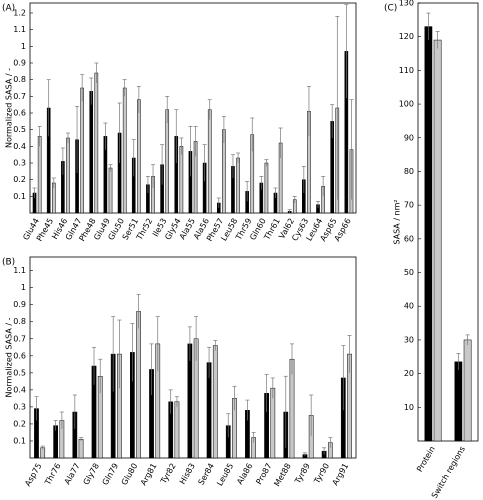 The image size is (483, 500). What do you see at coordinates (72, 474) in the screenshot?
I see `x-tick-label: Ala77` at bounding box center [72, 474].